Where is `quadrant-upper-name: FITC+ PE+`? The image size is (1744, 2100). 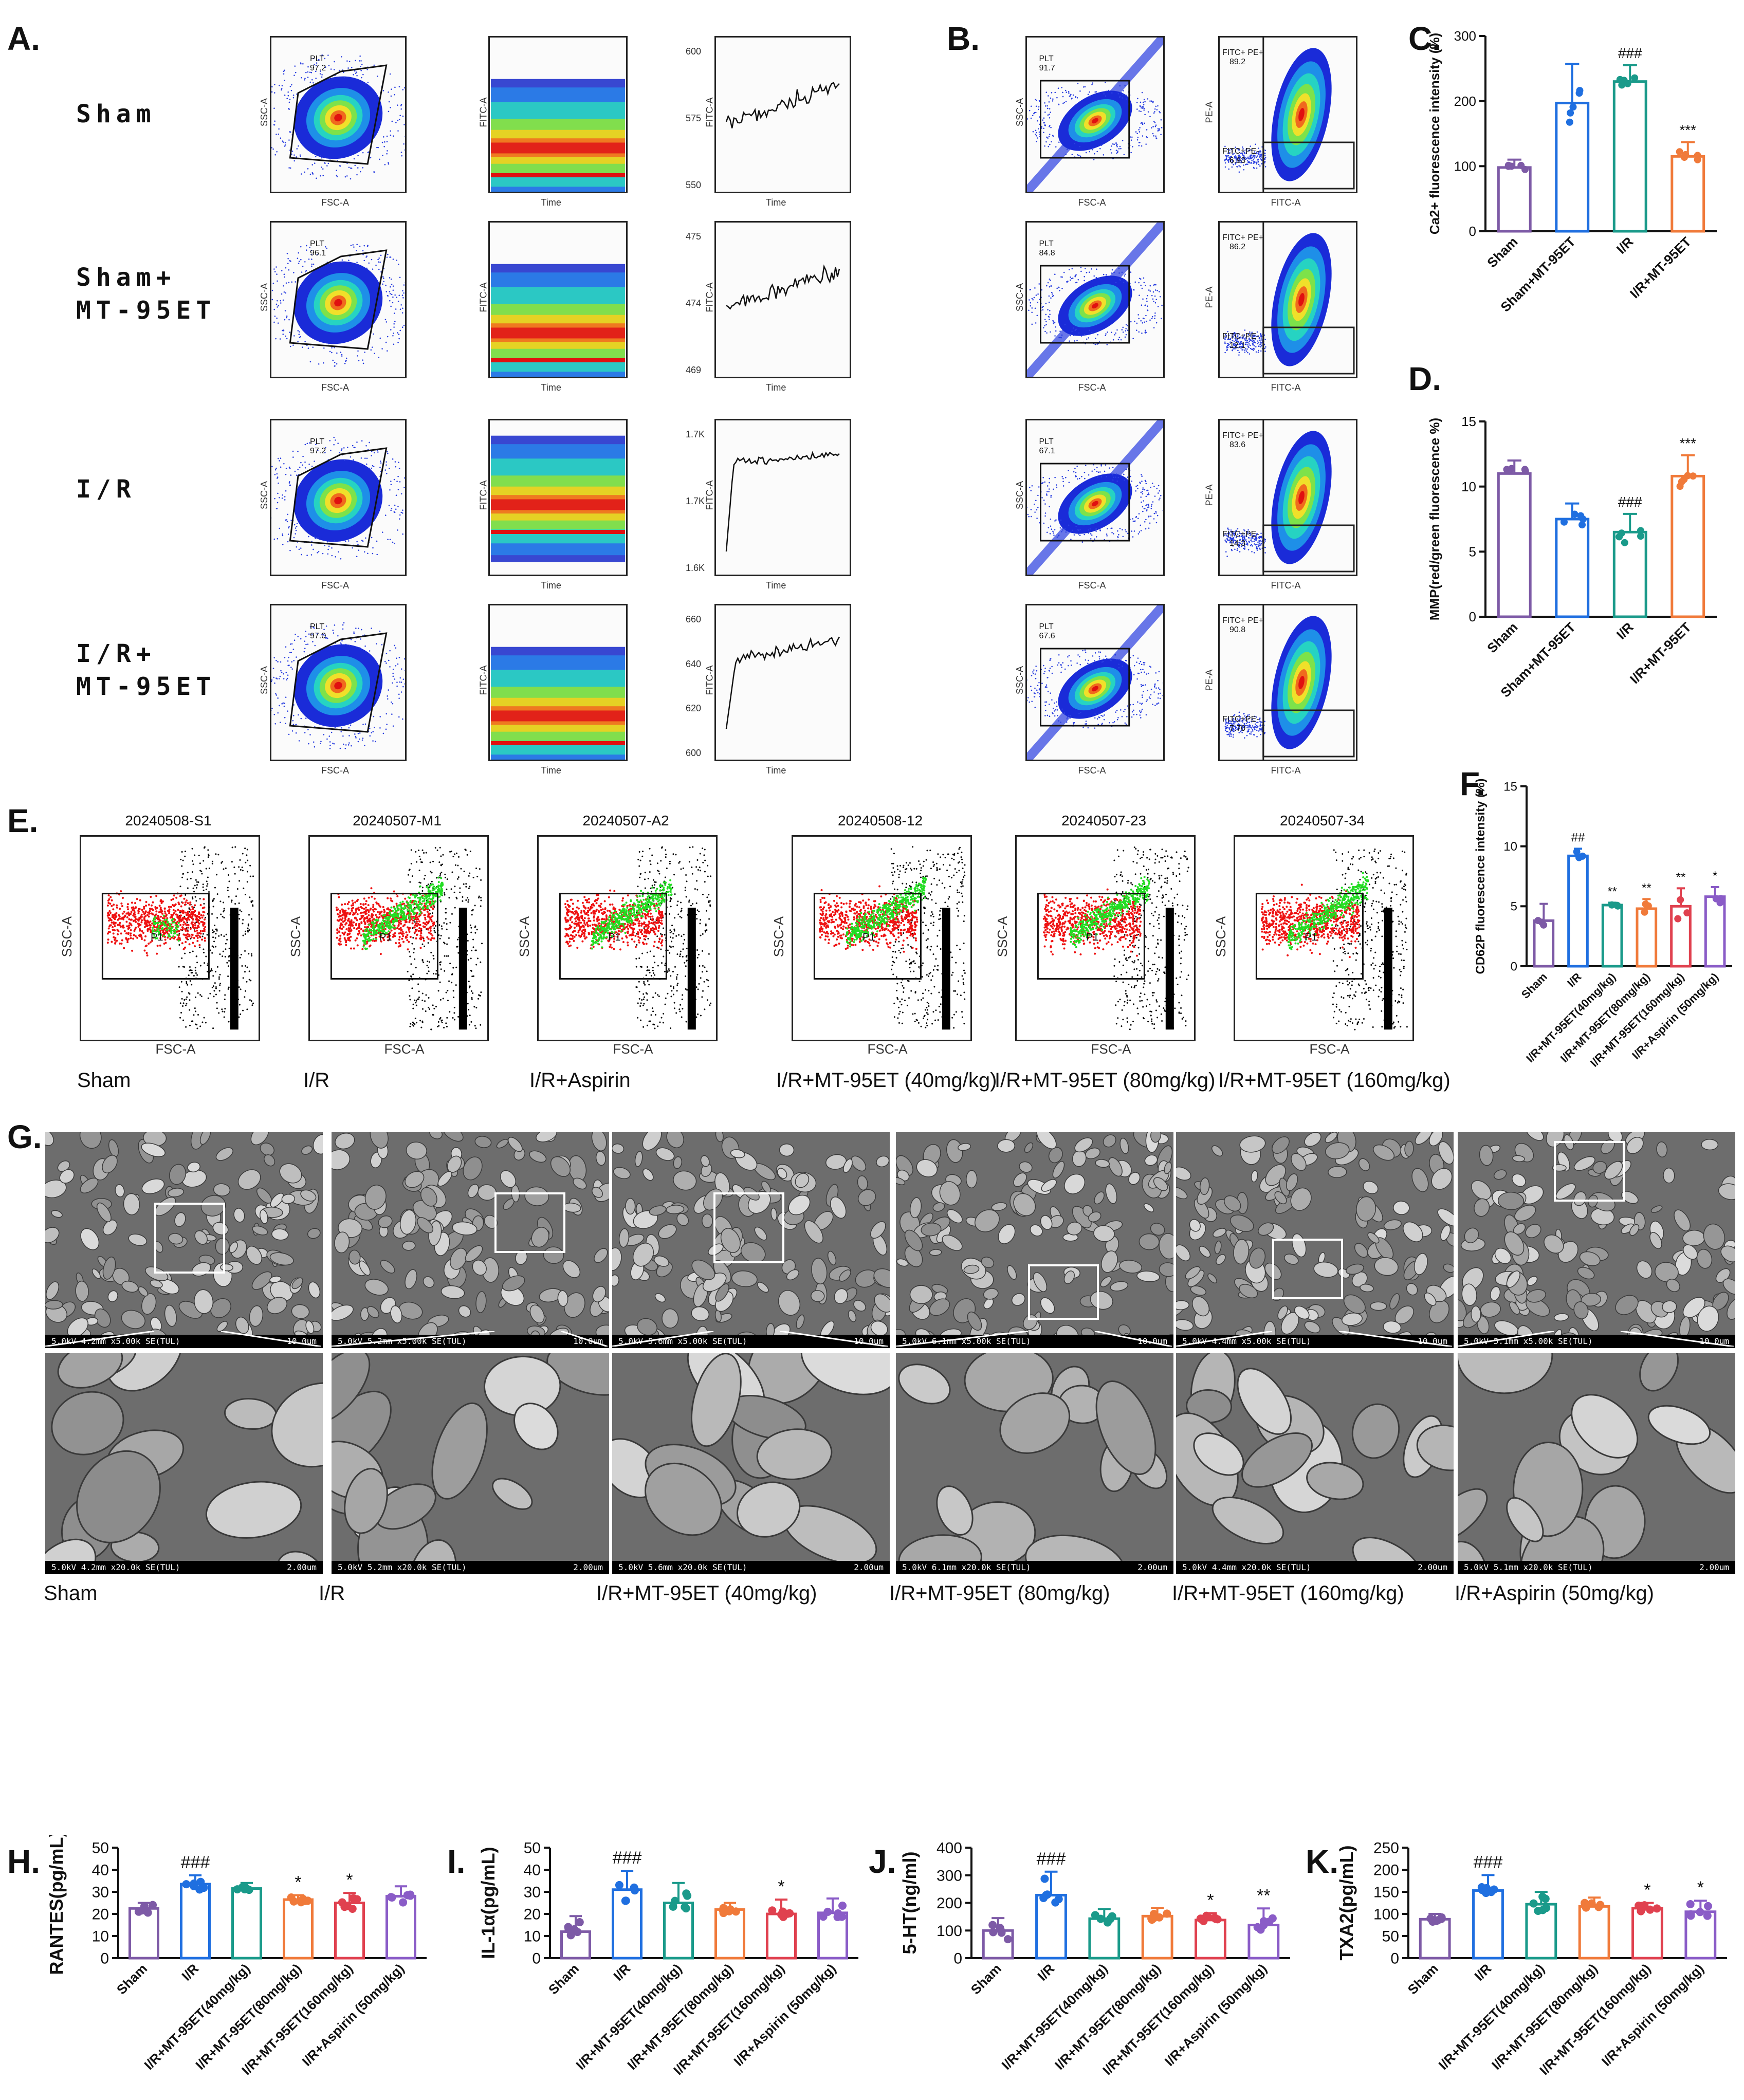
quadrant-upper-name: FITC+ PE+ is located at coordinates (1243, 620).